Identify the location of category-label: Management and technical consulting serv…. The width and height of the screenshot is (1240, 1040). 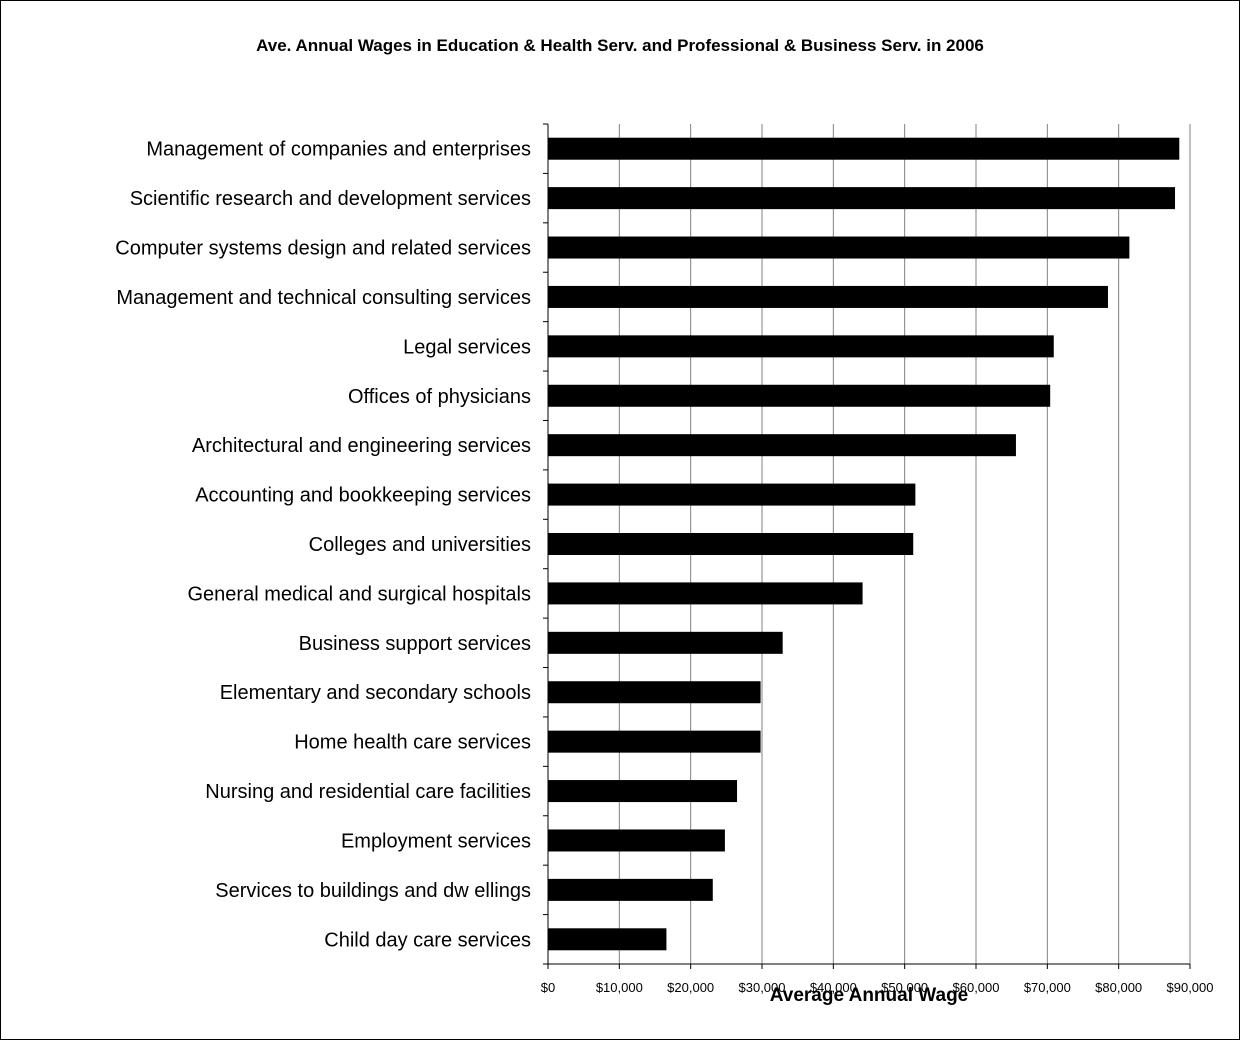
(323, 298).